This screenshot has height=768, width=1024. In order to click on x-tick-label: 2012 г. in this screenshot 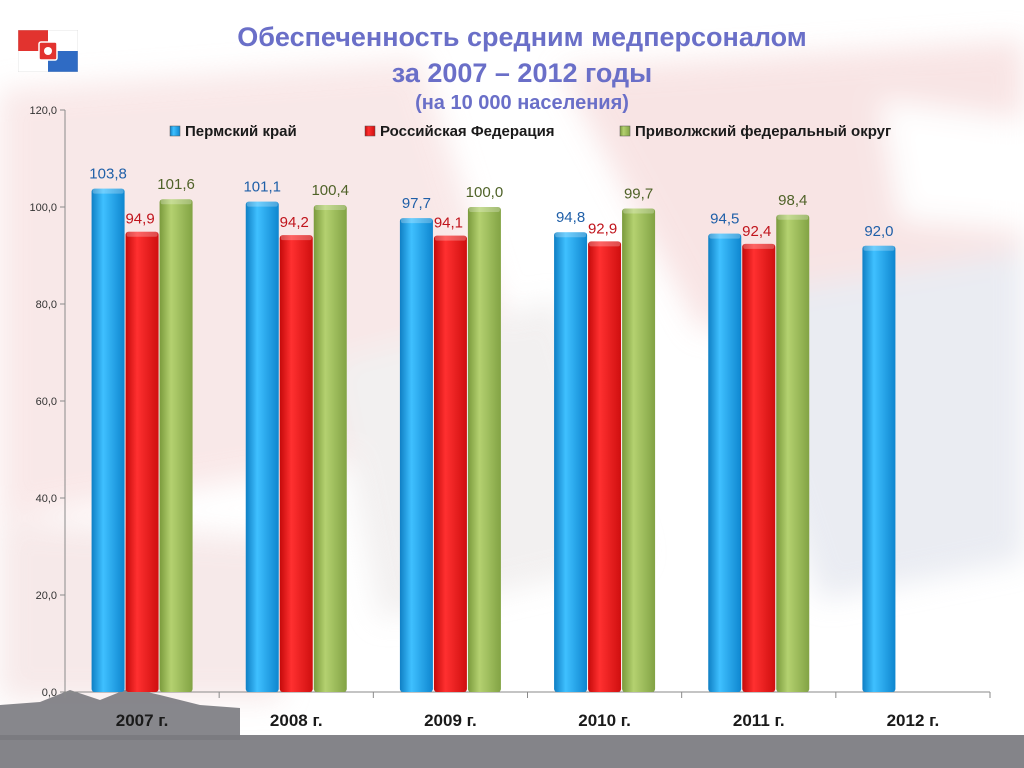, I will do `click(913, 720)`.